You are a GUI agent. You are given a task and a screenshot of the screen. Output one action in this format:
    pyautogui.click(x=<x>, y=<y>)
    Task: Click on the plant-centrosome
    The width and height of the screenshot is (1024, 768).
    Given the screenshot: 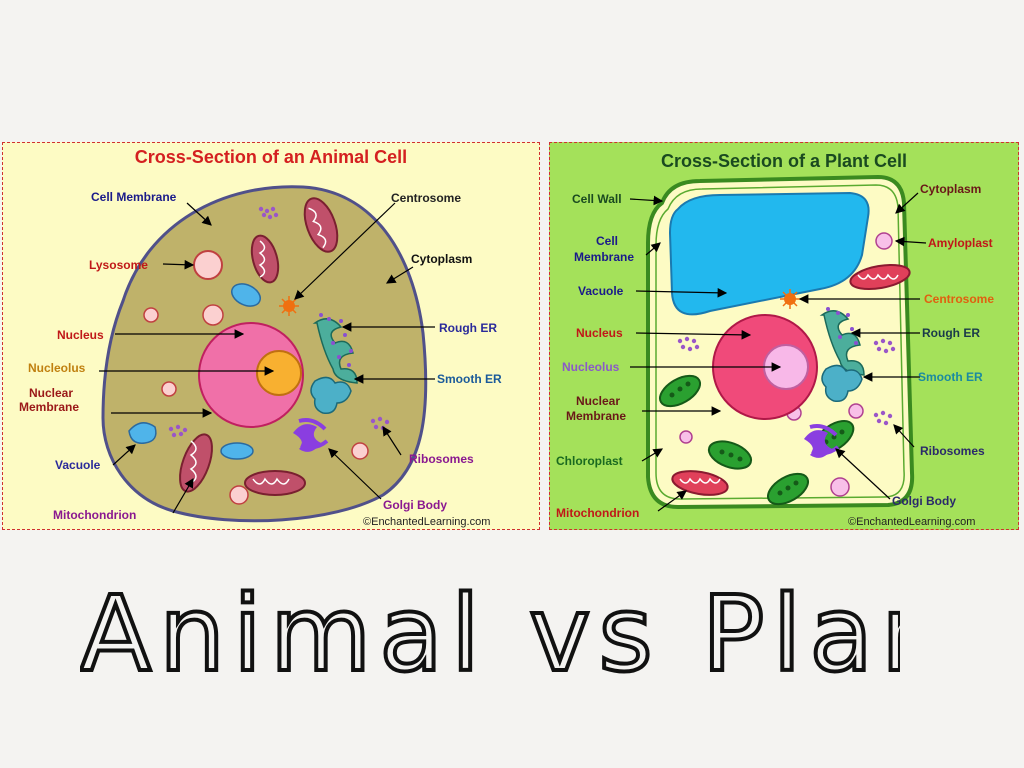 What is the action you would take?
    pyautogui.click(x=790, y=299)
    